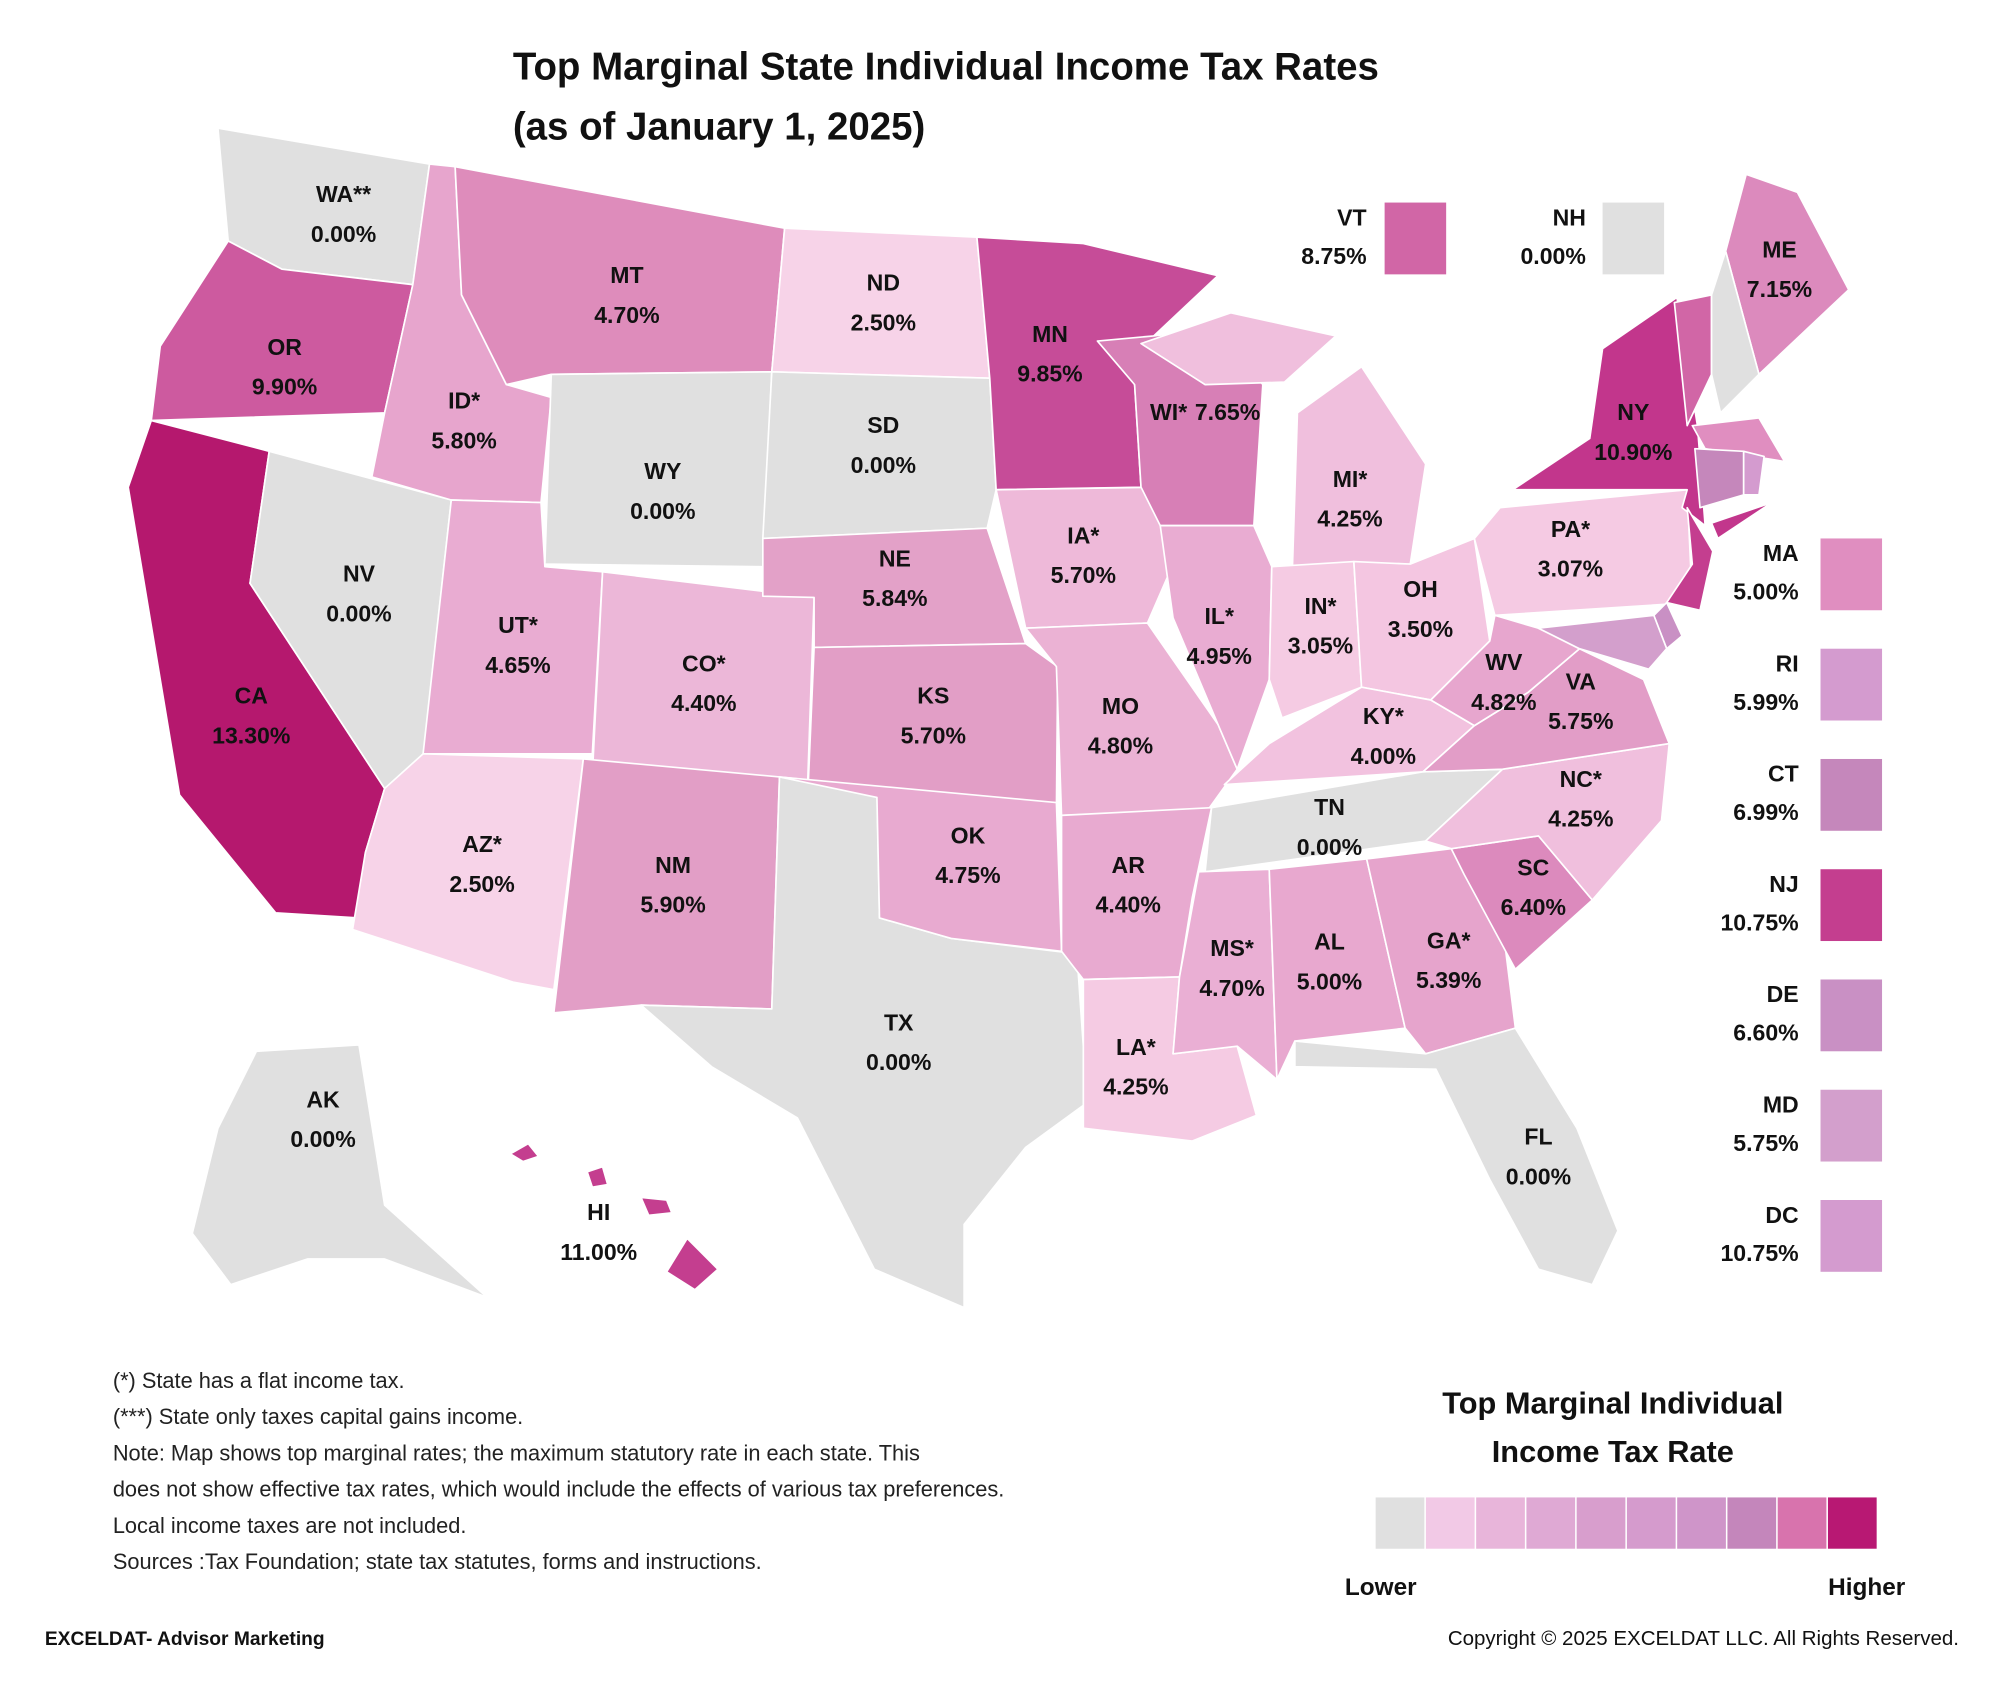 The image size is (2000, 1700). I want to click on legend-low: Lower, so click(1381, 1587).